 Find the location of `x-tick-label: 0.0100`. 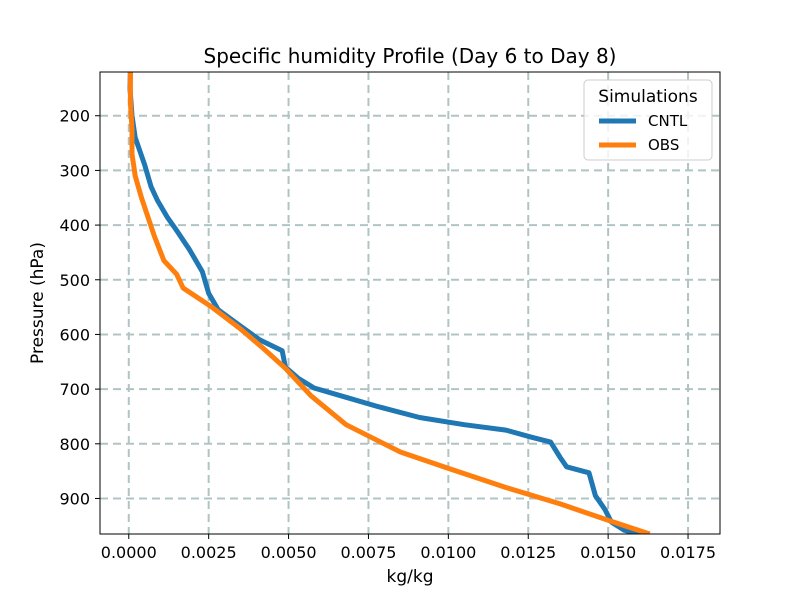

x-tick-label: 0.0100 is located at coordinates (448, 552).